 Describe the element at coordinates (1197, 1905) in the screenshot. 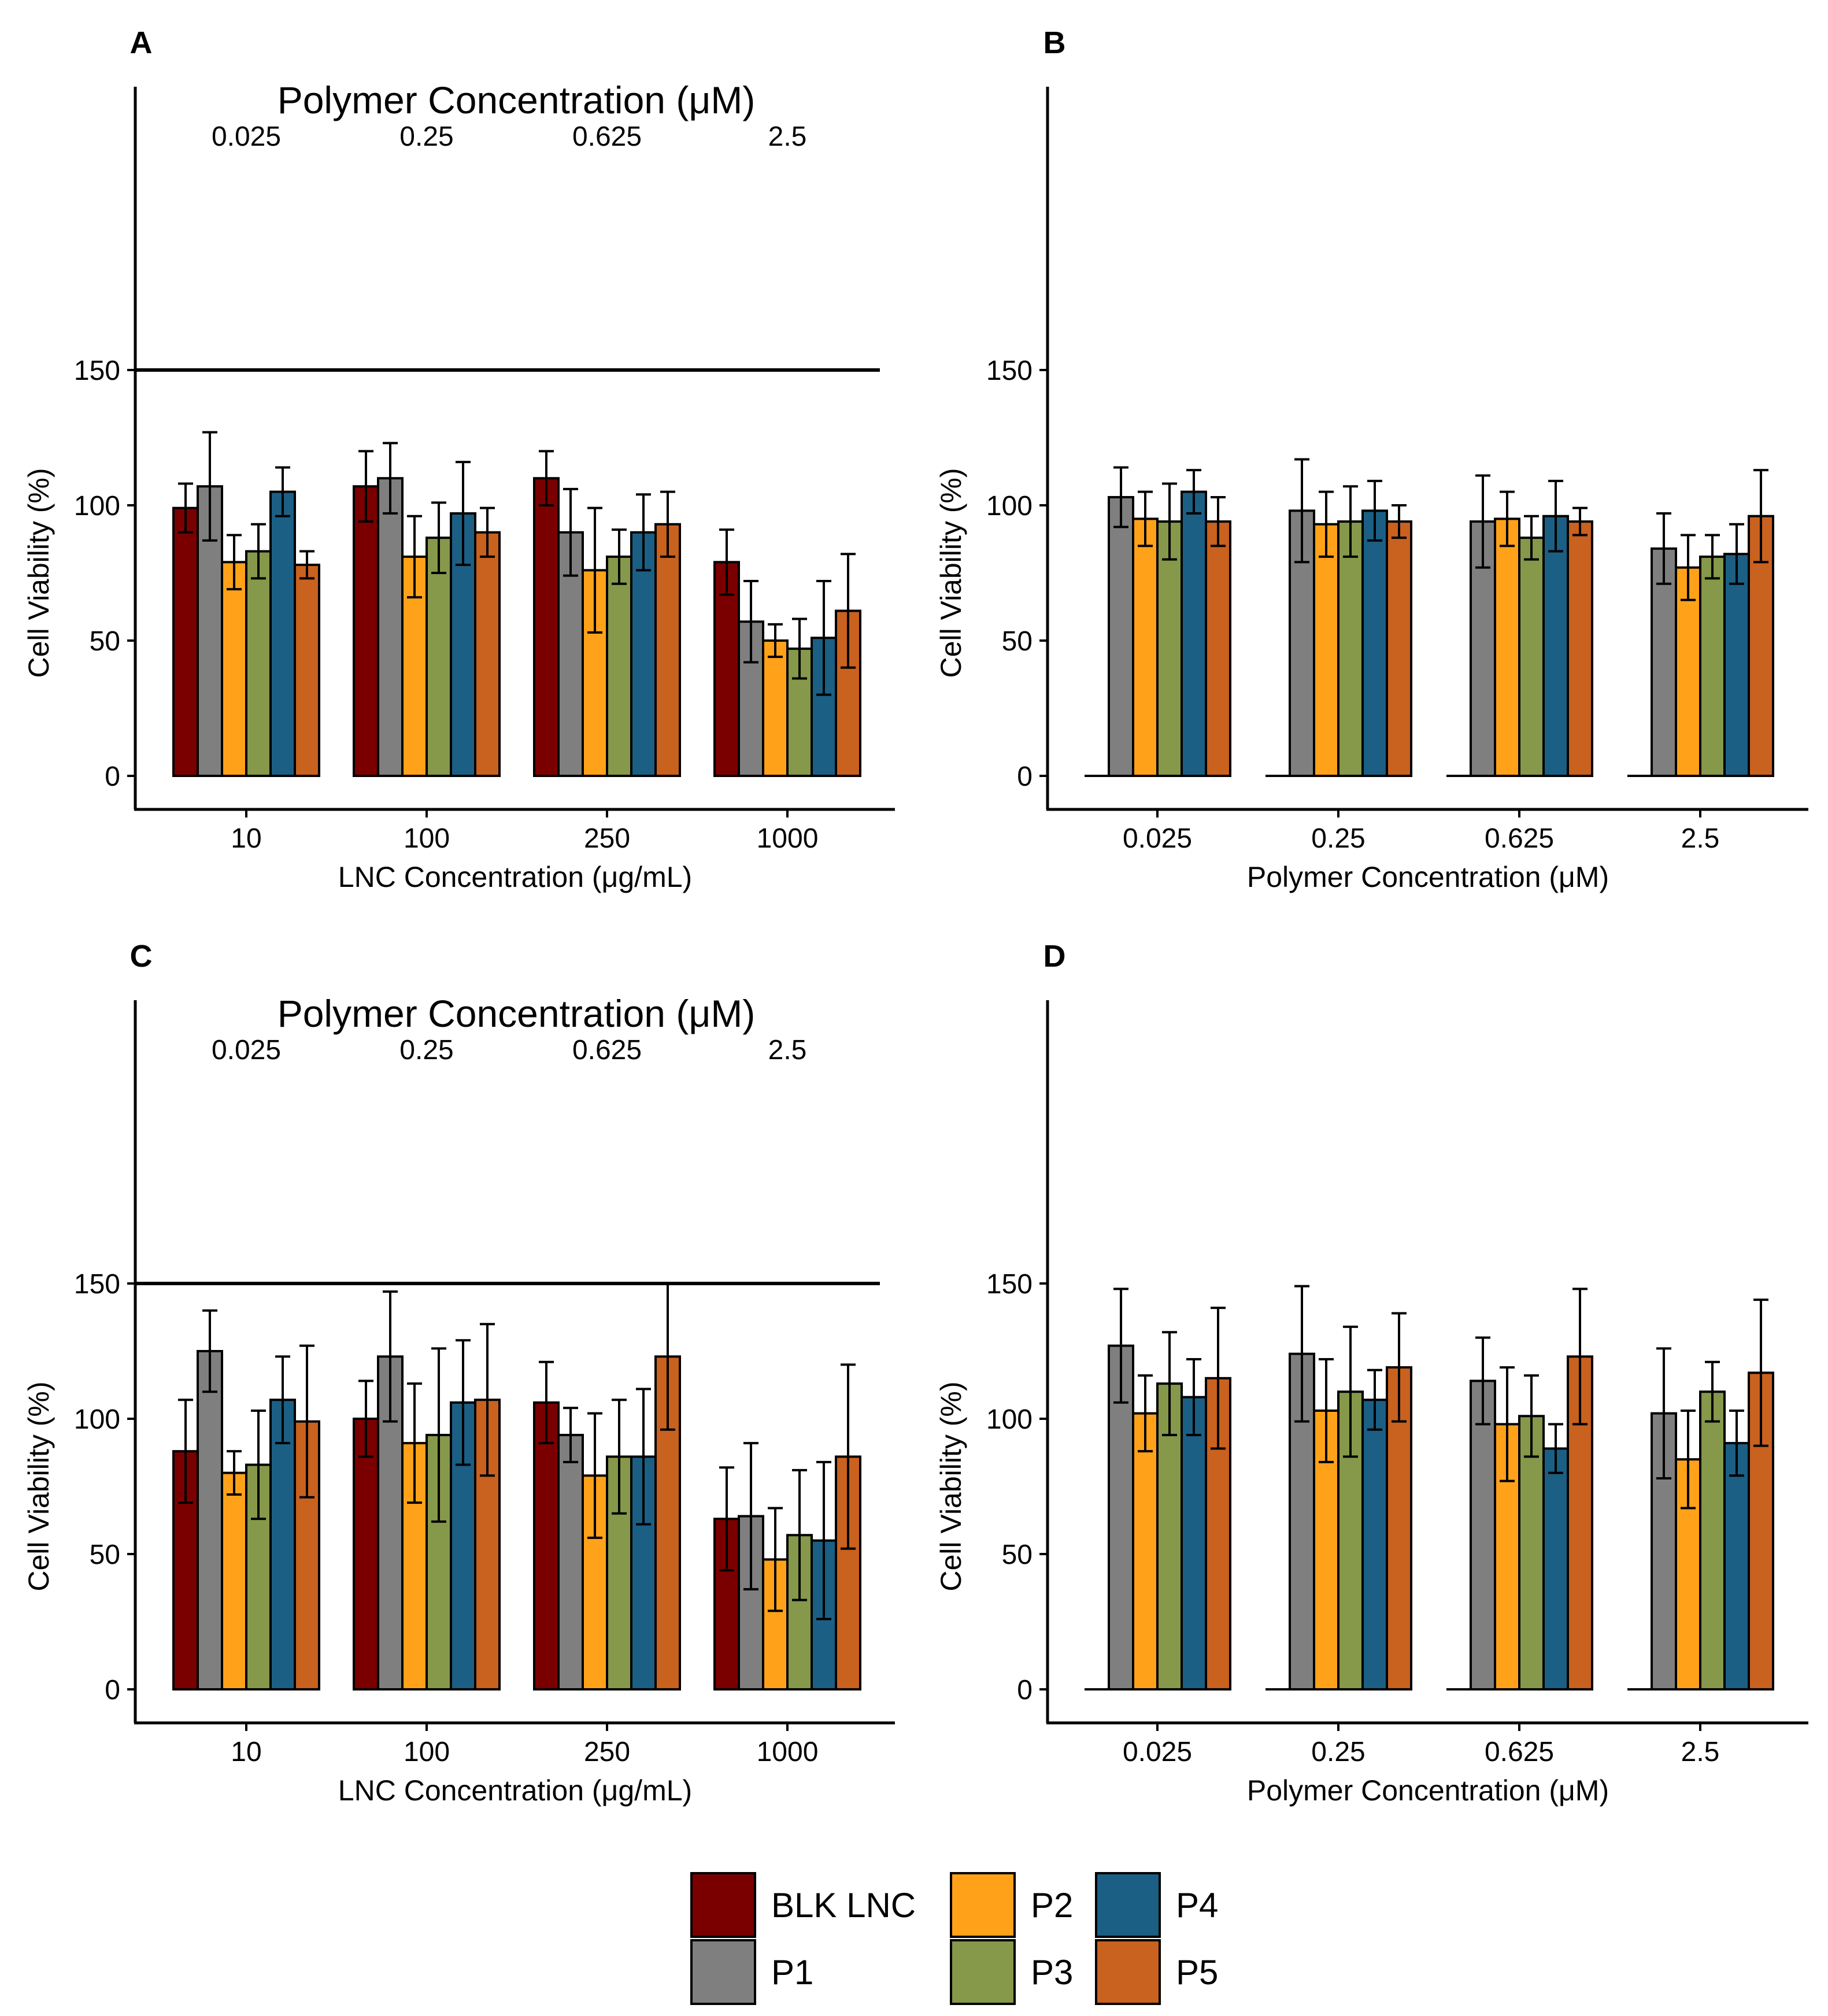

I see `legend-label: P4` at that location.